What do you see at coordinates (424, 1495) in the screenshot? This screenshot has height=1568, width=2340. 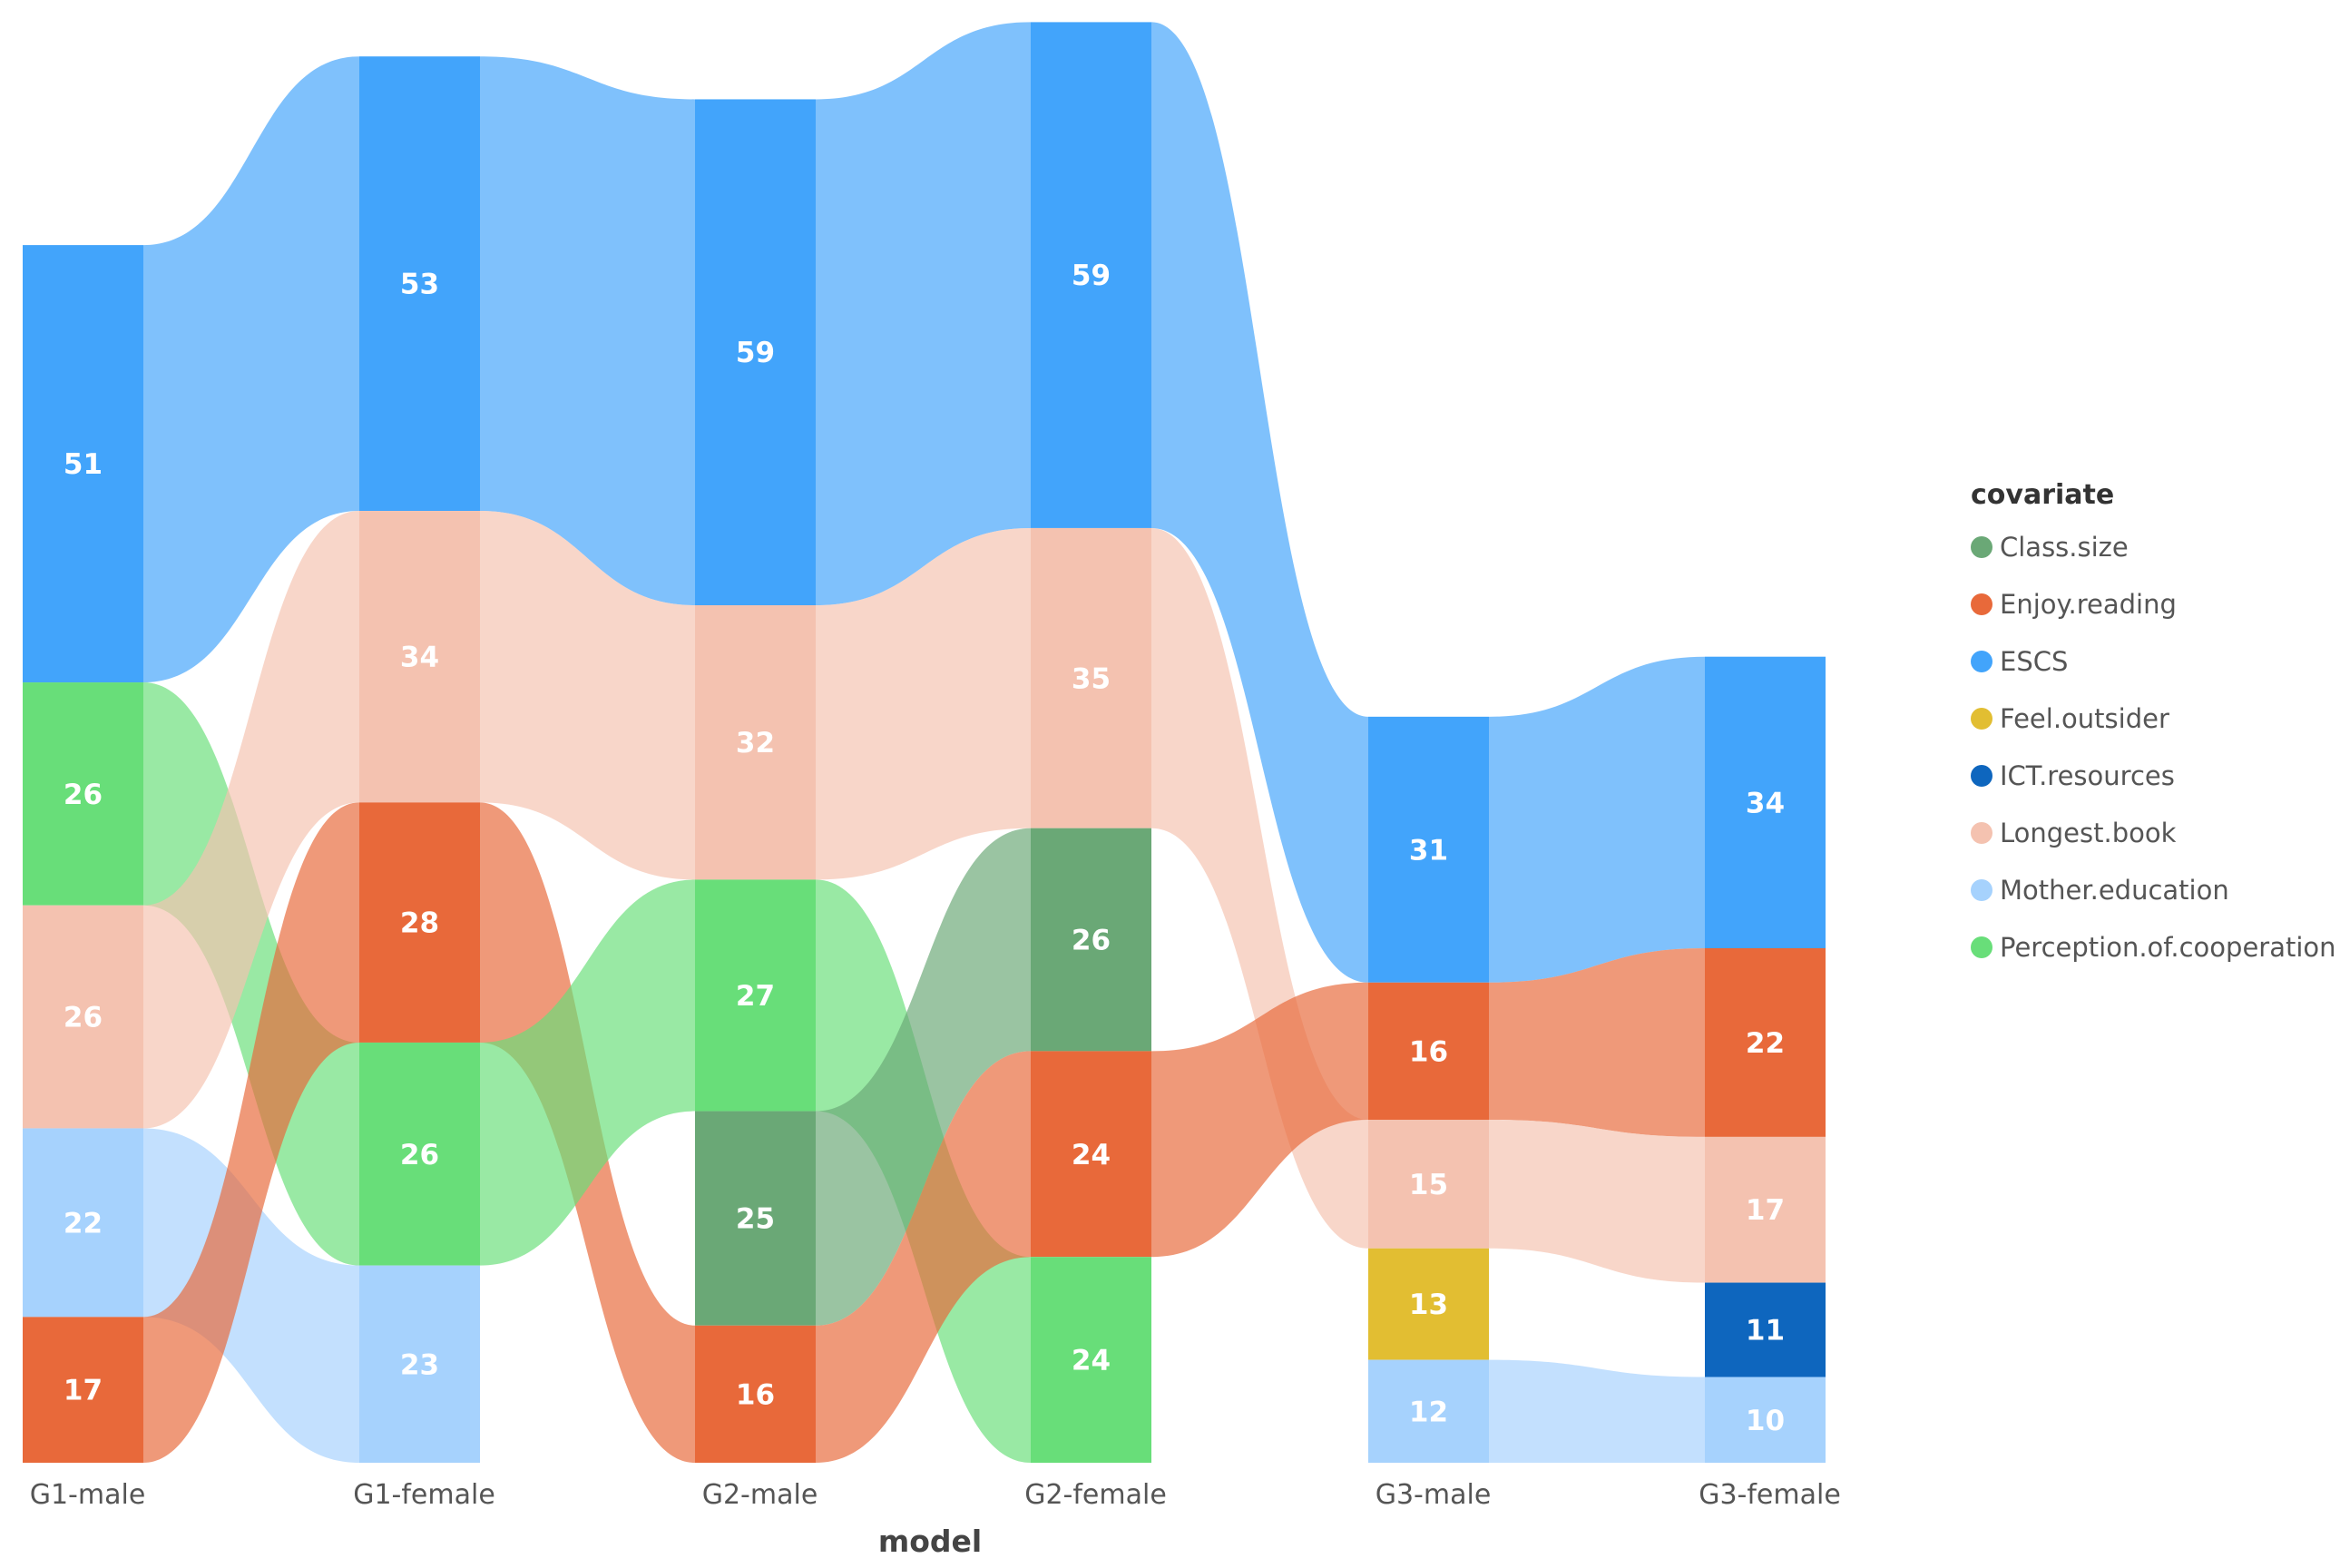 I see `x-tick-g1-female: G1-female` at bounding box center [424, 1495].